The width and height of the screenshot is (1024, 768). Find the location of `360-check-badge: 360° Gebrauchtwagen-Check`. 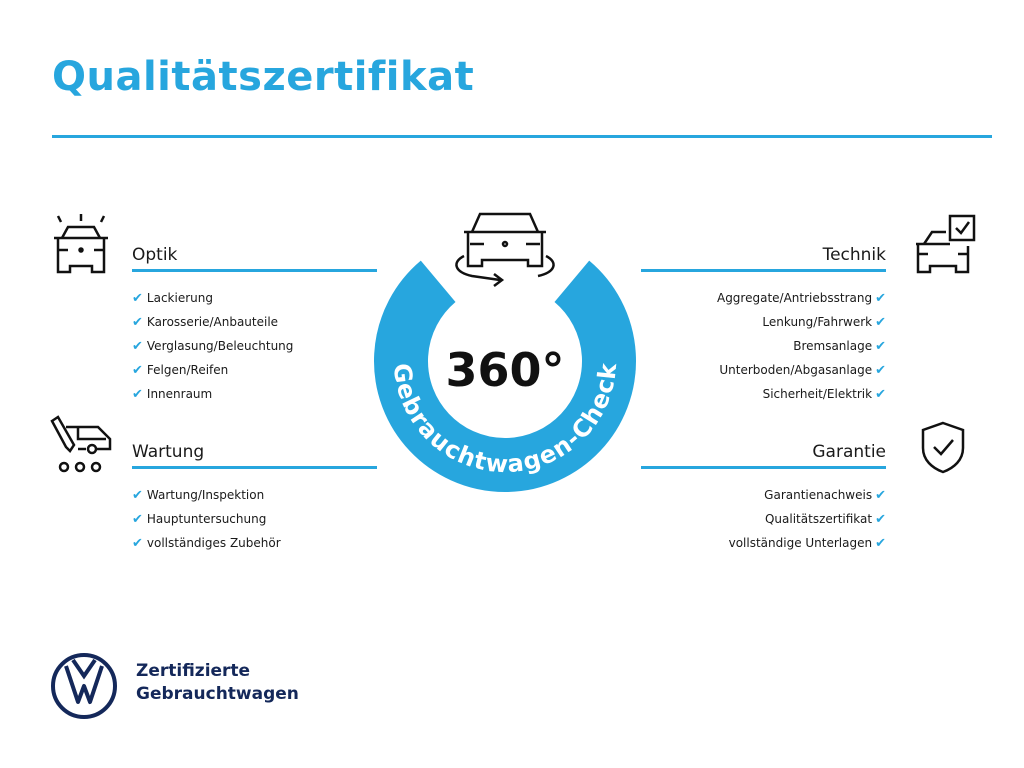

360-check-badge: 360° Gebrauchtwagen-Check is located at coordinates (505, 352).